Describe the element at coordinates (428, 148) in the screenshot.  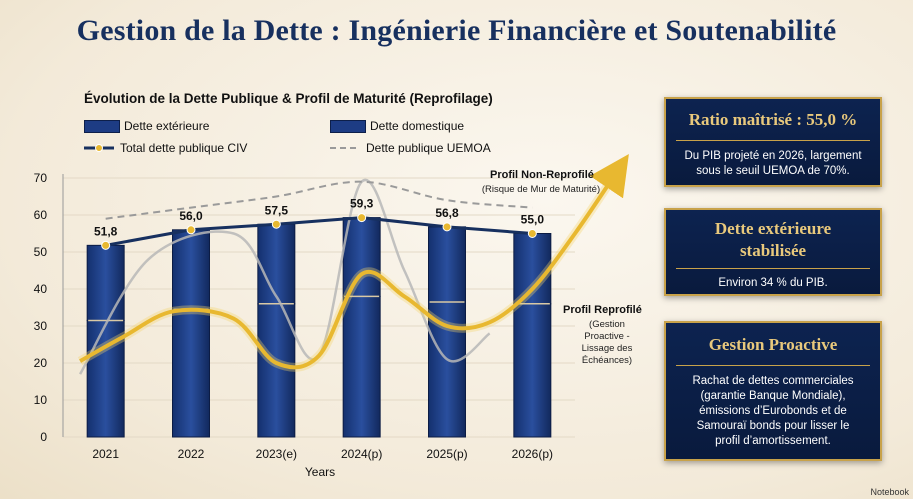
I see `legend-label-uemoa: Dette publique UEMOA` at that location.